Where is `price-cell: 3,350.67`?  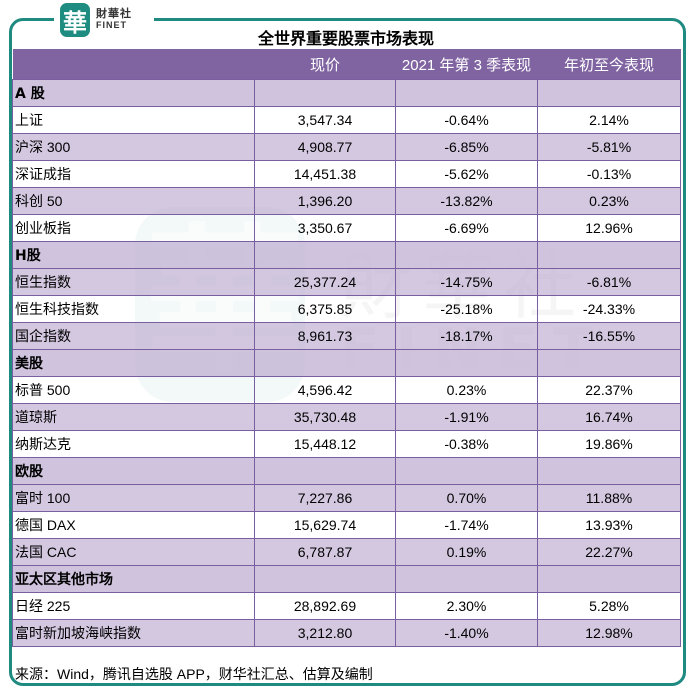
price-cell: 3,350.67 is located at coordinates (325, 228).